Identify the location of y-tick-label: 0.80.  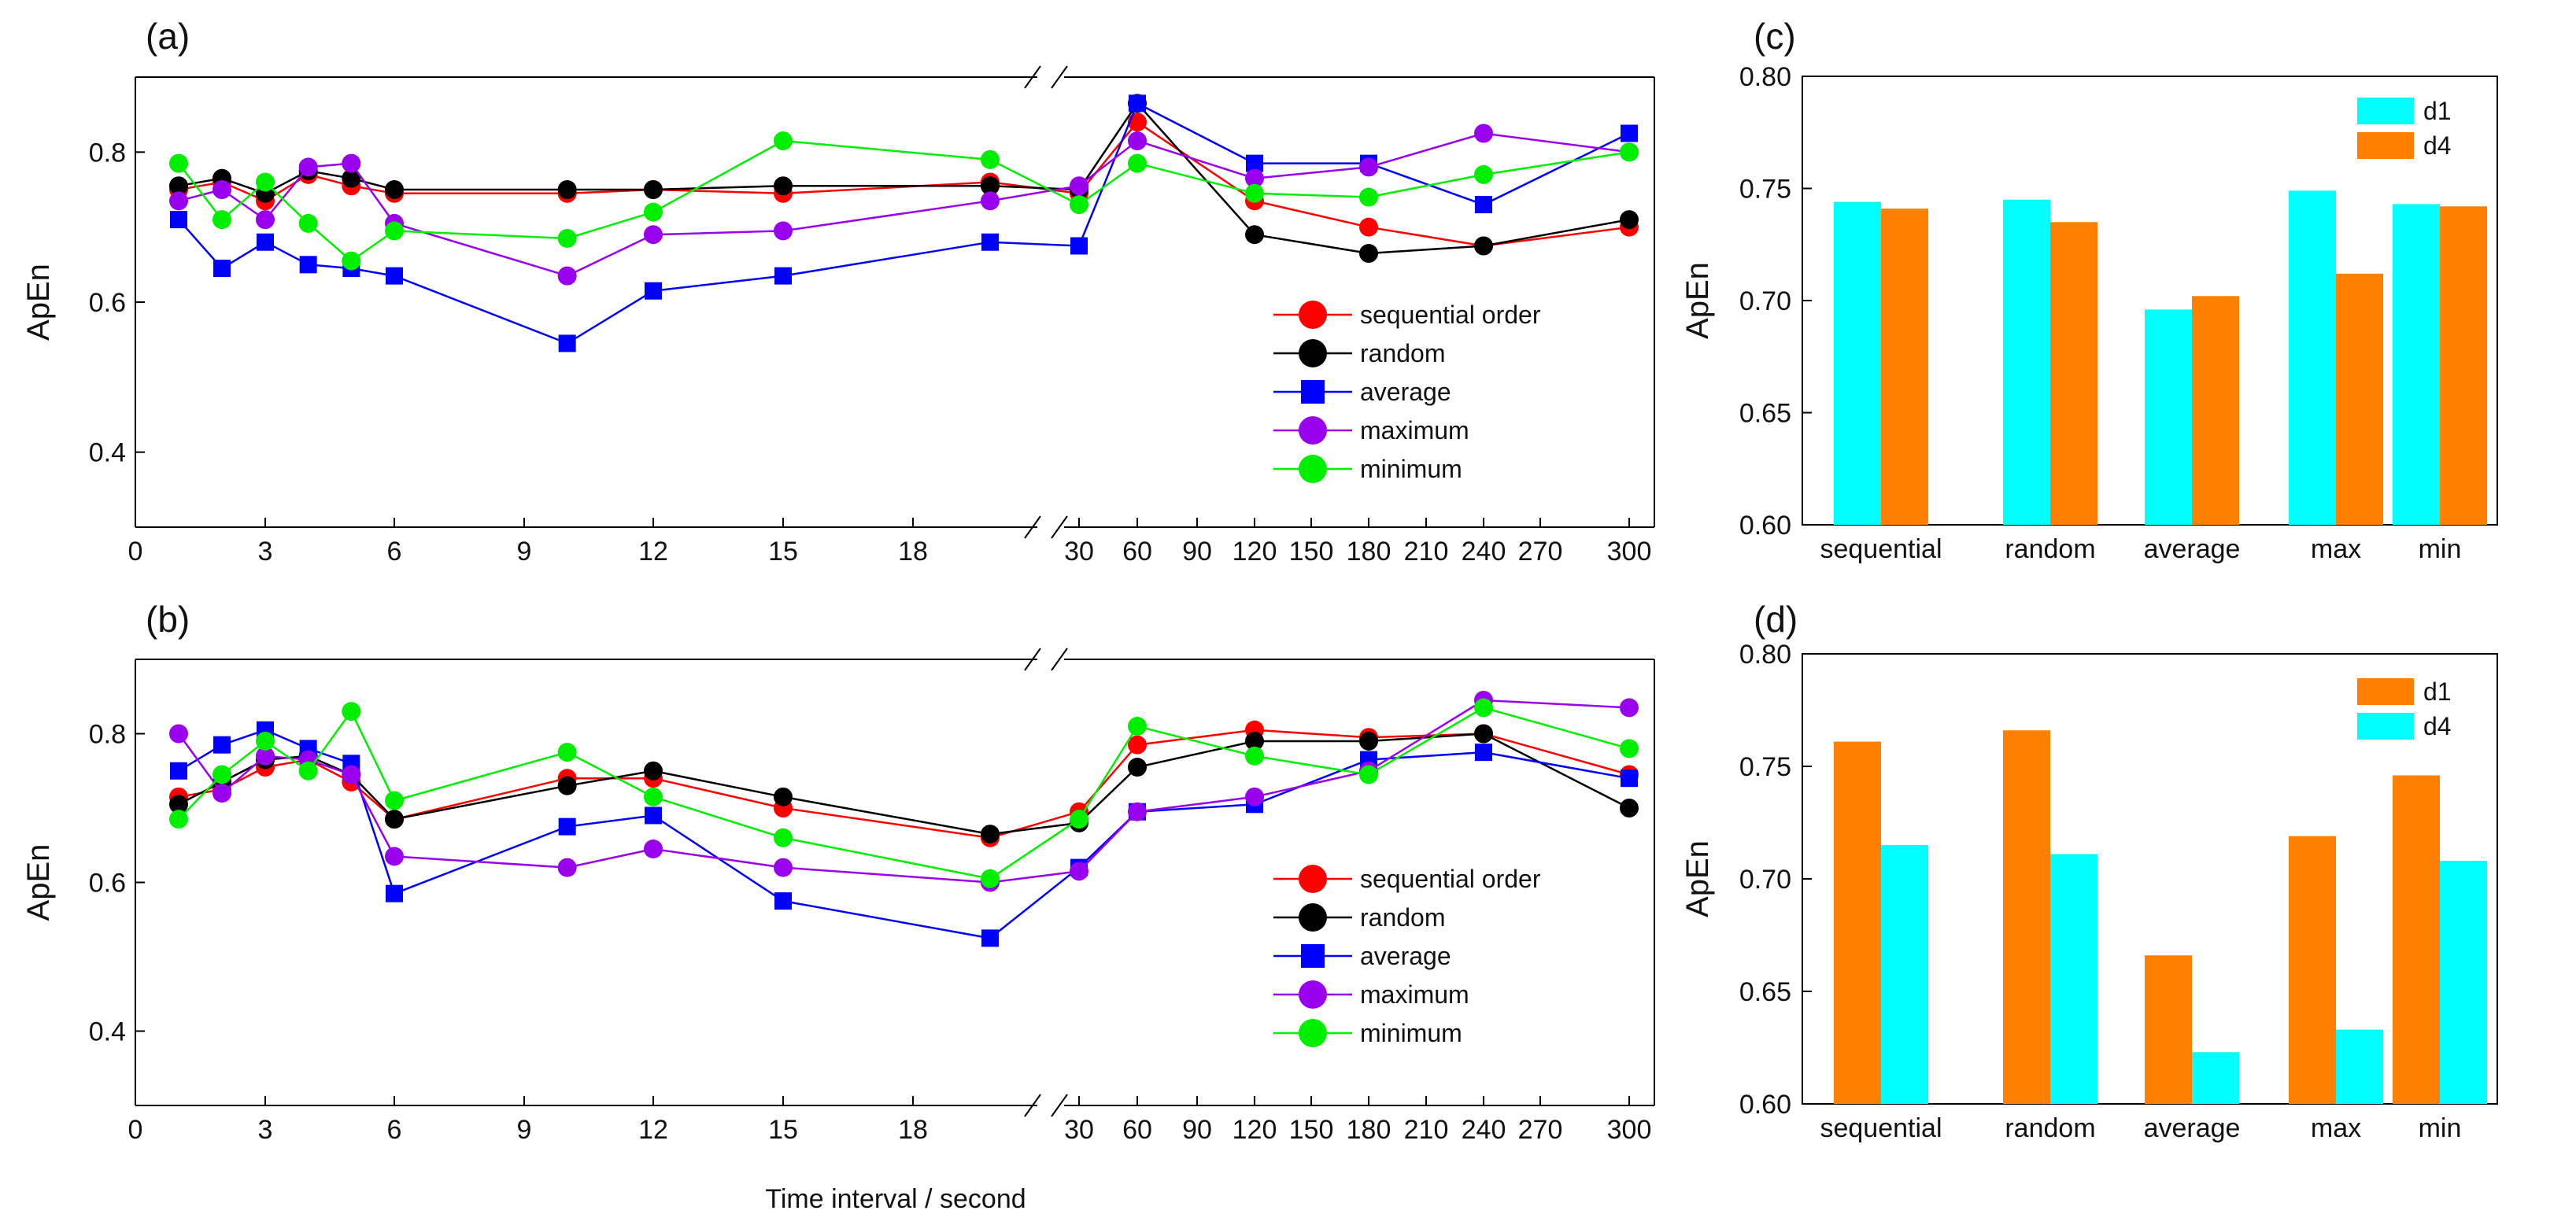
(1765, 77).